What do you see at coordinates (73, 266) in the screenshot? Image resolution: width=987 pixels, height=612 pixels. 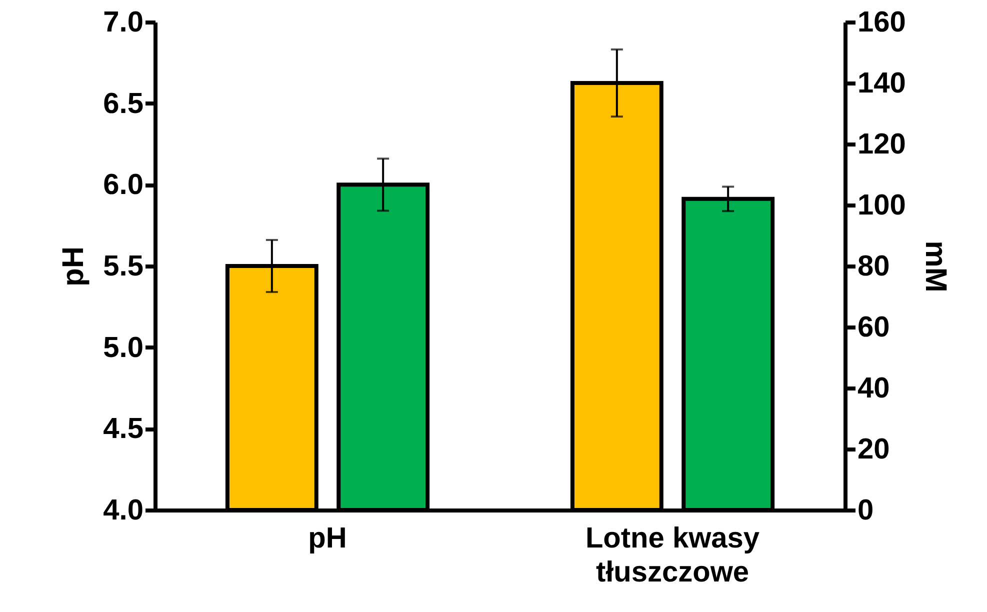 I see `y-axis-title: pH` at bounding box center [73, 266].